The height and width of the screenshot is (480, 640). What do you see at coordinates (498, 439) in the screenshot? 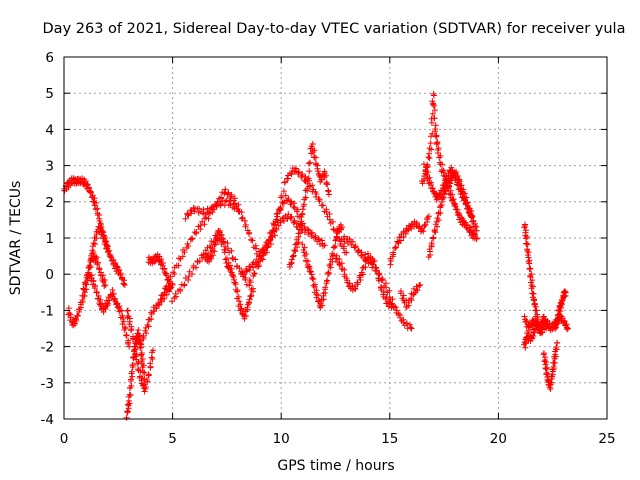
I see `x-tick-label: 20` at bounding box center [498, 439].